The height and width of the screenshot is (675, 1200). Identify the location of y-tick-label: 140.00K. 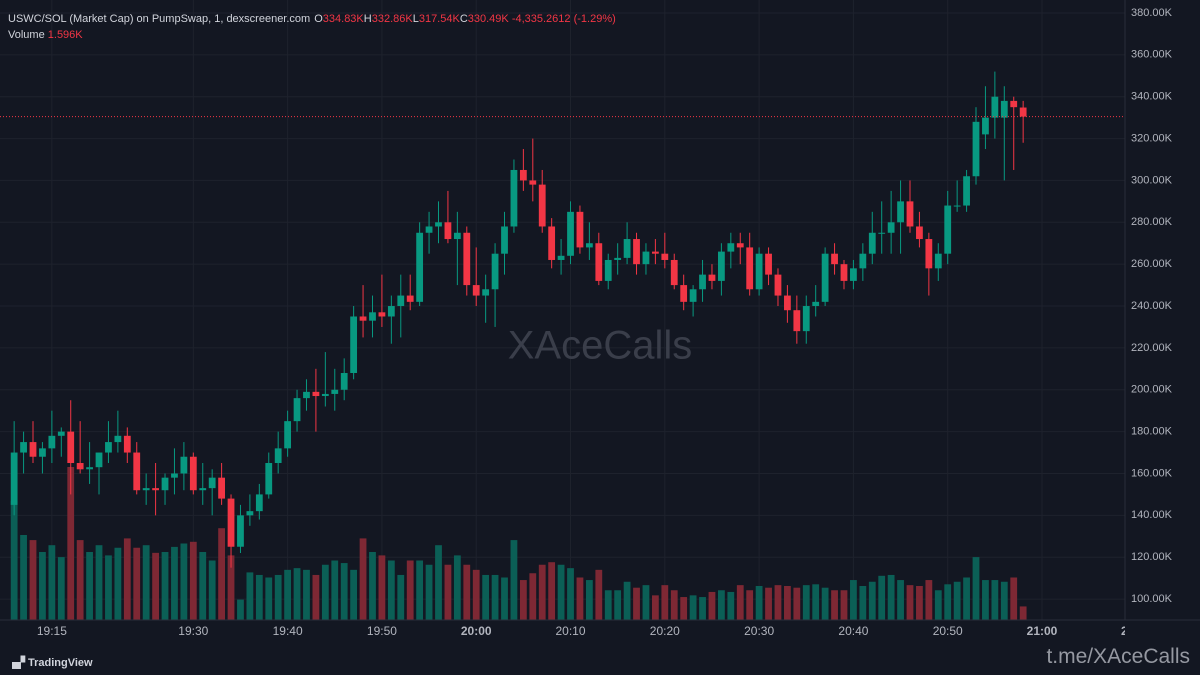
(1152, 515).